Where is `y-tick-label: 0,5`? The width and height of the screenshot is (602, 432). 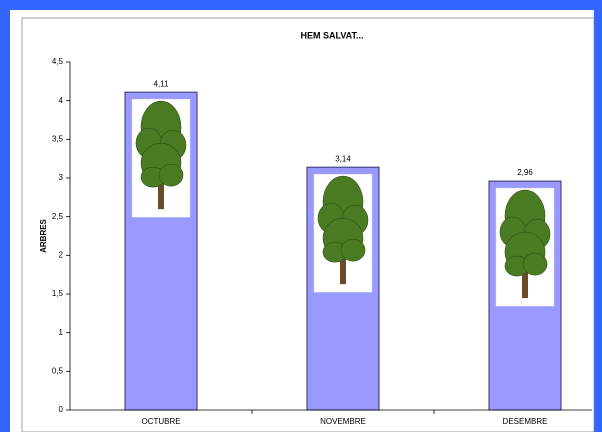 y-tick-label: 0,5 is located at coordinates (58, 370).